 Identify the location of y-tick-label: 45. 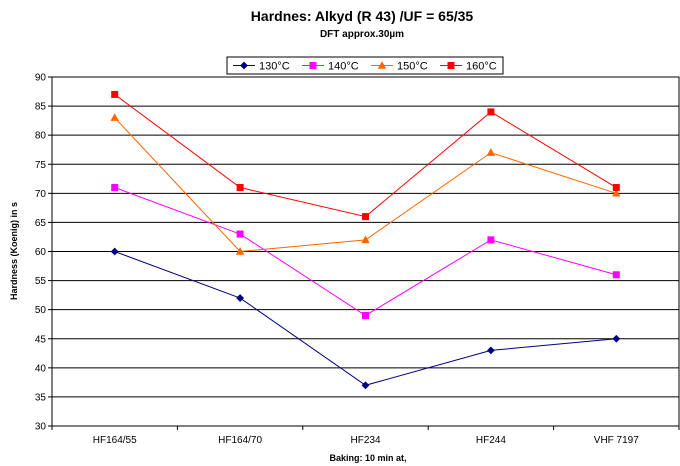
(41, 339).